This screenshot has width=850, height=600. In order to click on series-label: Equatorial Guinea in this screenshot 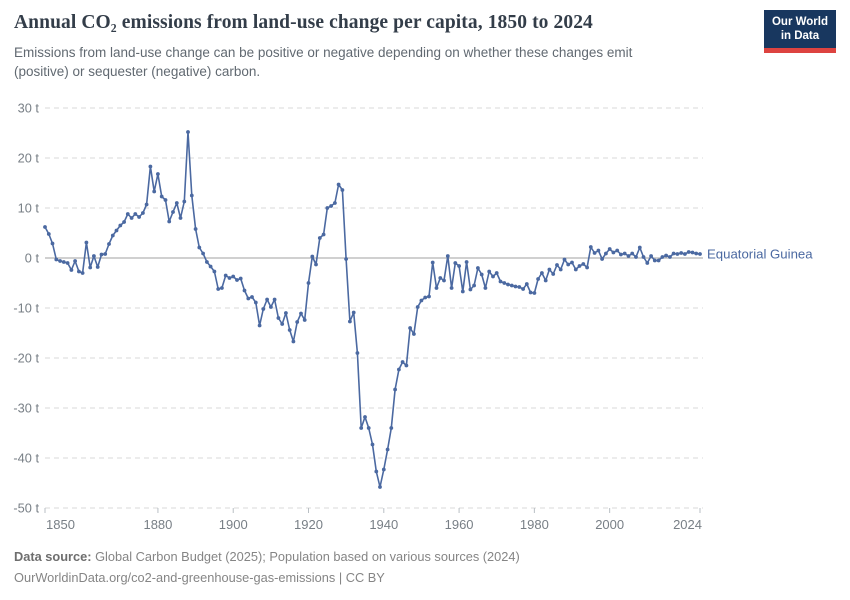, I will do `click(760, 254)`.